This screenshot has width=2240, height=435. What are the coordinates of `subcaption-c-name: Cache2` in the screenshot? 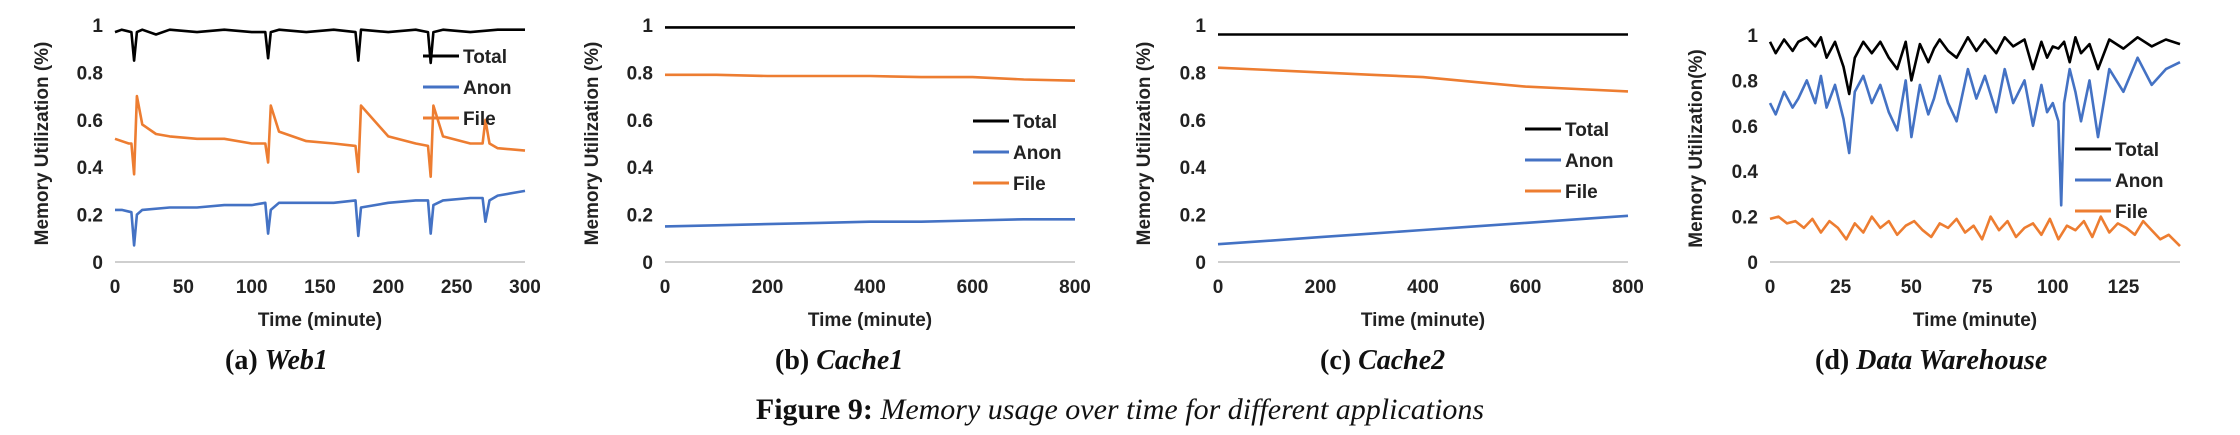 It's located at (1402, 360).